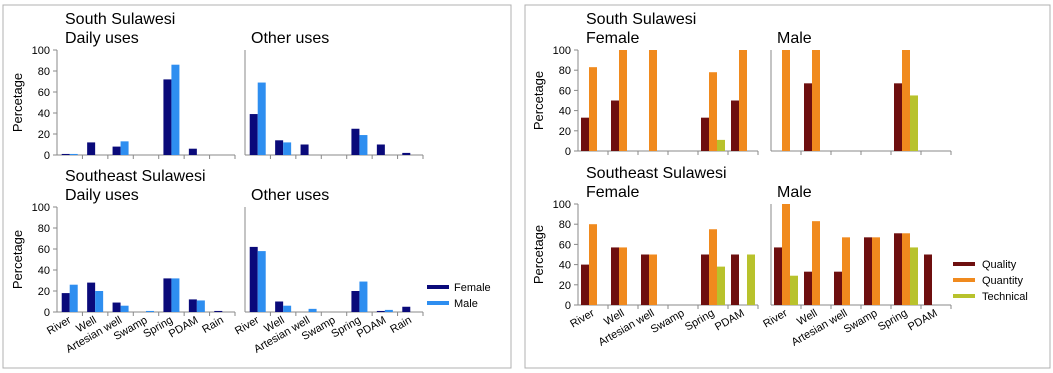 This screenshot has width=1053, height=373. What do you see at coordinates (593, 109) in the screenshot?
I see `panel-right-0-0-bar-quantity-river` at bounding box center [593, 109].